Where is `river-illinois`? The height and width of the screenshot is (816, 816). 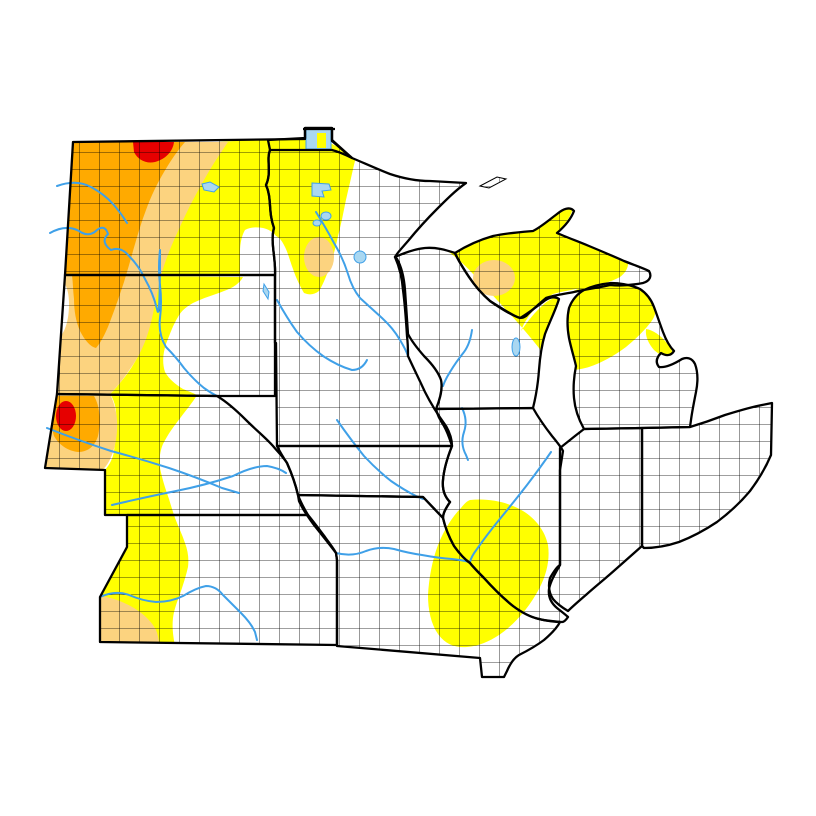 river-illinois is located at coordinates (510, 507).